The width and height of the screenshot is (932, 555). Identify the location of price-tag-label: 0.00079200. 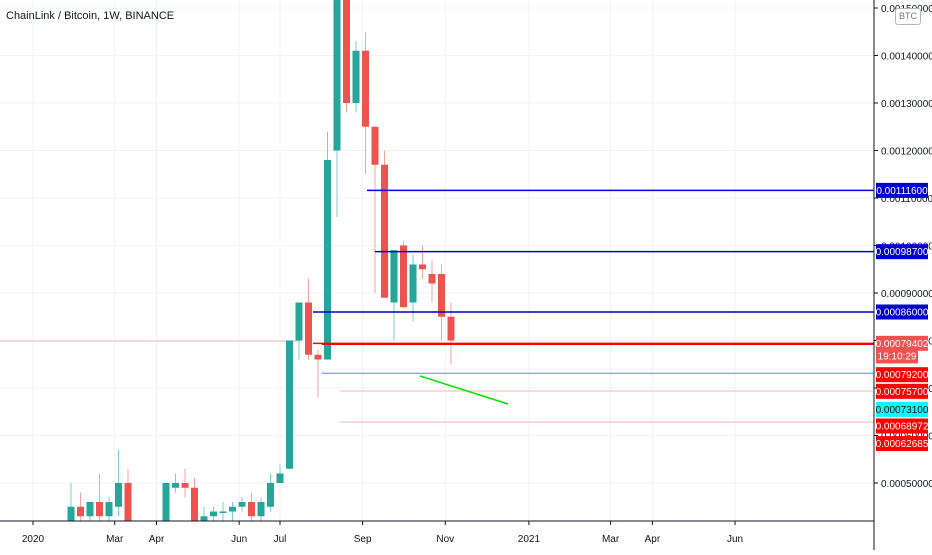
(902, 375).